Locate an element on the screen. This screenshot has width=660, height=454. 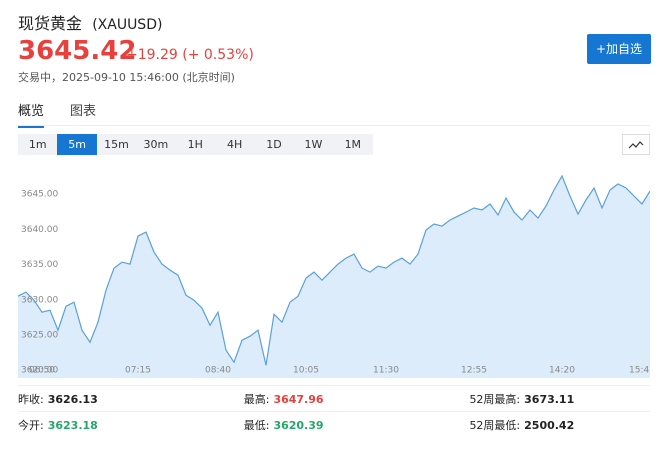
period-button: 1D is located at coordinates (274, 144).